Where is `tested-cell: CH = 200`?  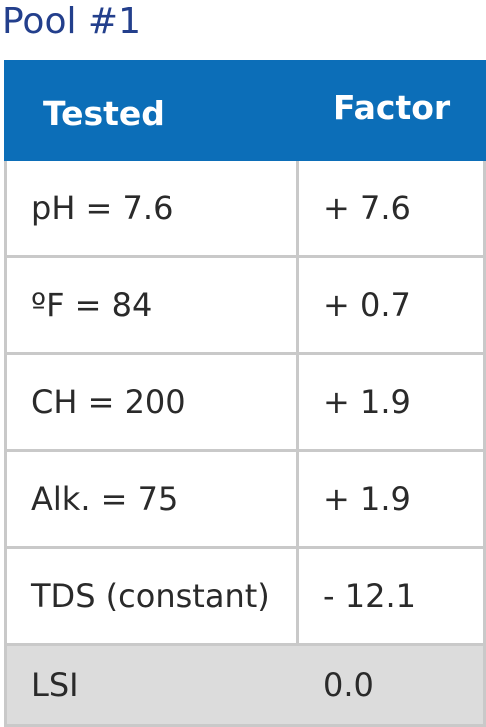 tested-cell: CH = 200 is located at coordinates (151, 402).